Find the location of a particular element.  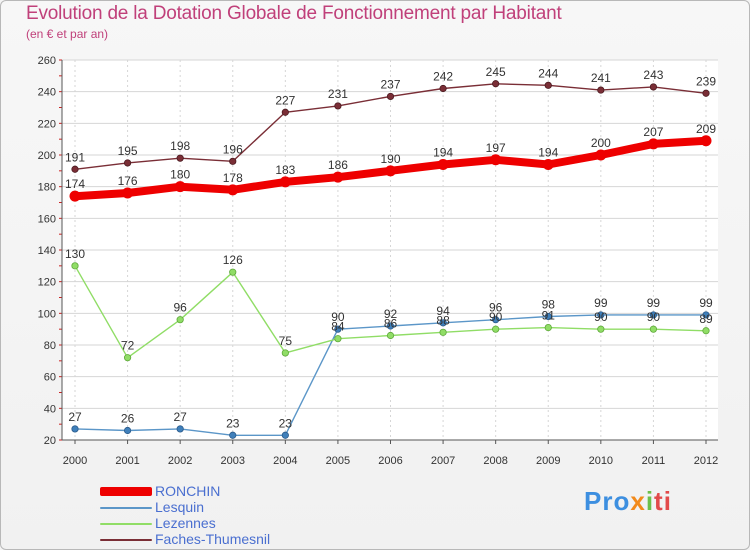

data-label-lesquin-2010: 99 is located at coordinates (601, 303).